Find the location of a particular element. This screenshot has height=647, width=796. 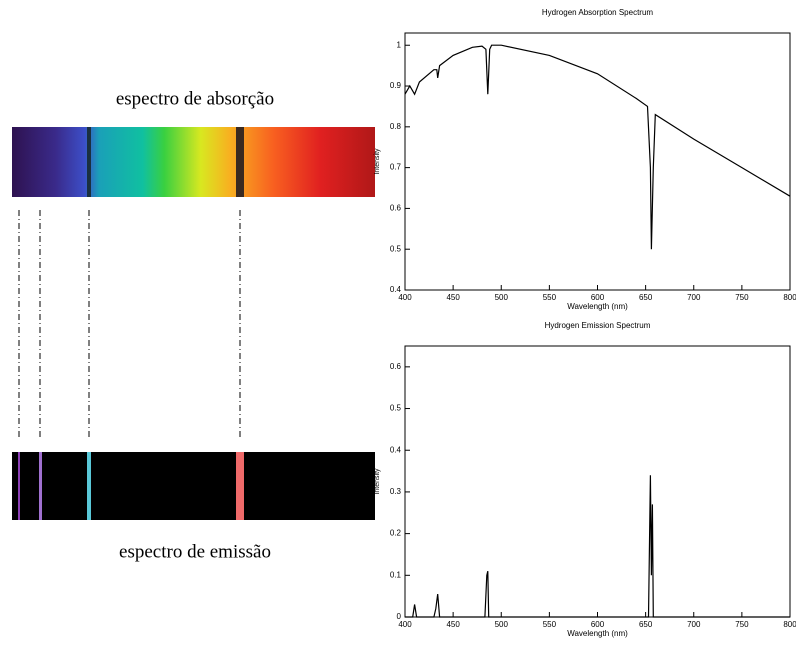

chart-title: Hydrogen Emission Spectrum is located at coordinates (598, 325).